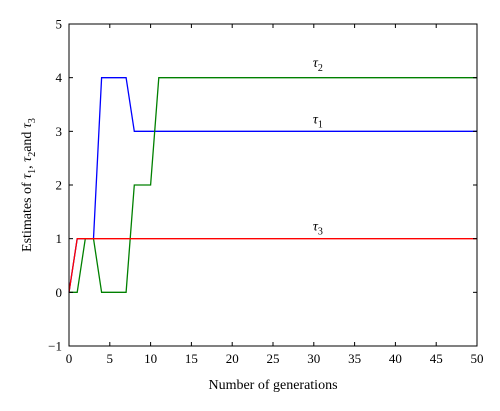 The height and width of the screenshot is (411, 500). Describe the element at coordinates (110, 358) in the screenshot. I see `x-tick-label: 5` at that location.